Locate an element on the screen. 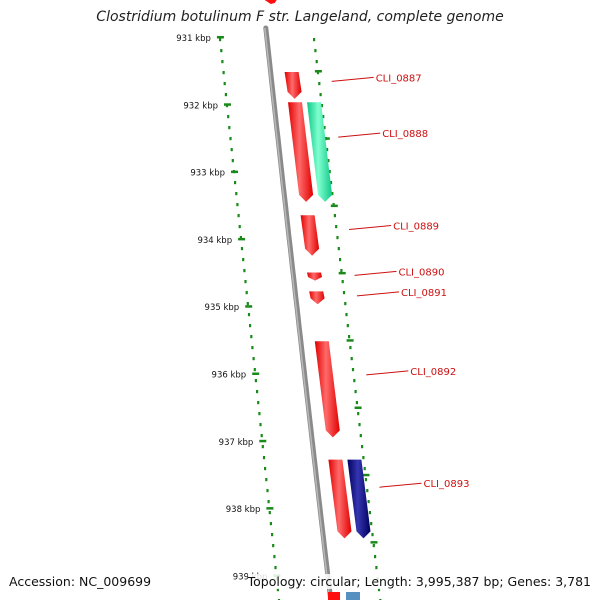  tick-label: 931 kbp is located at coordinates (193, 39).